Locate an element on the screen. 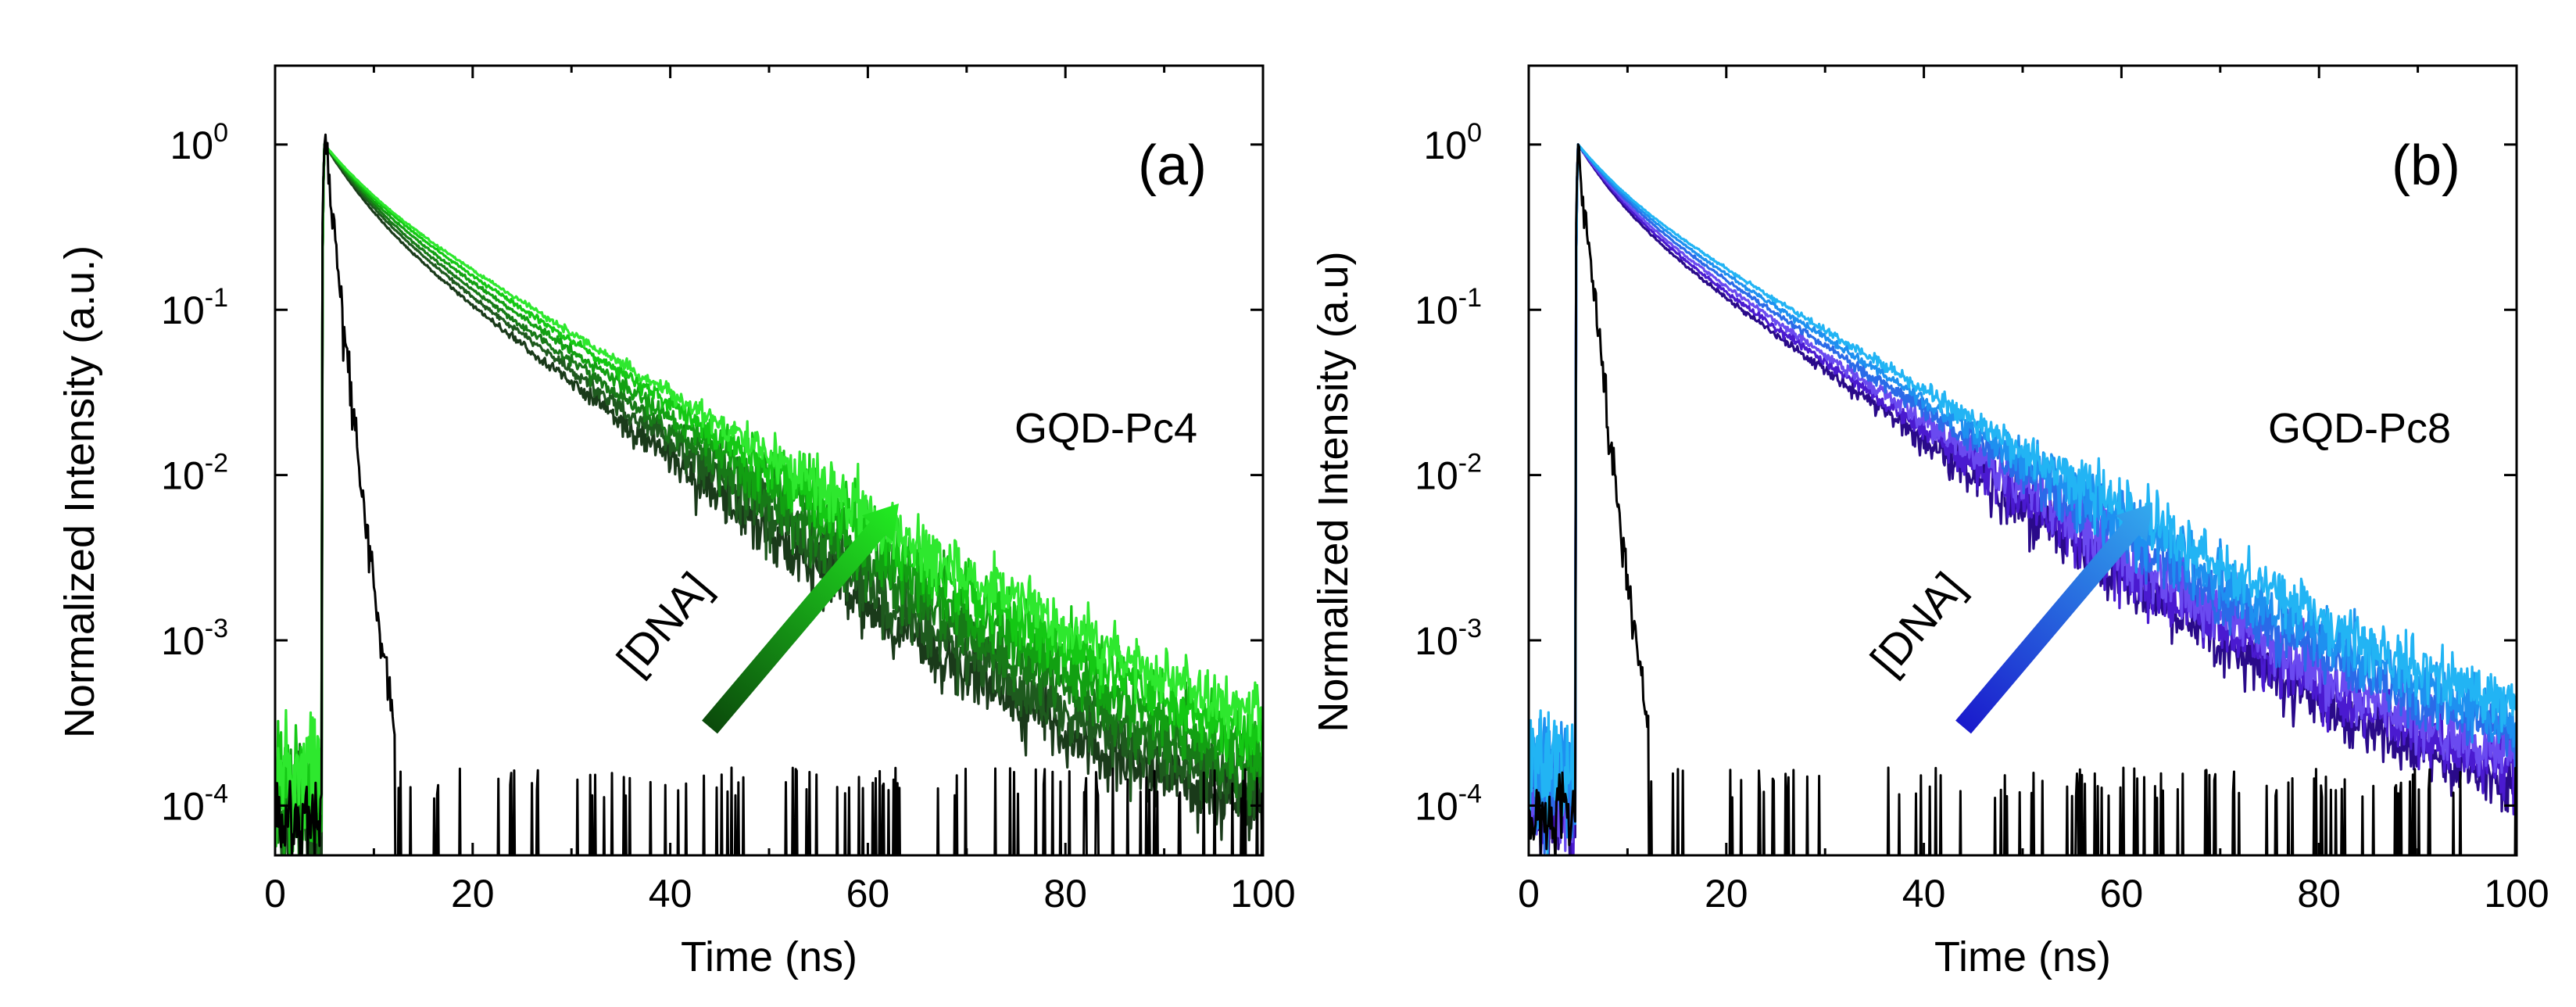 The image size is (2576, 1007). panel-a-y-axis-label: Normalized Intensity (a.u.) is located at coordinates (79, 491).